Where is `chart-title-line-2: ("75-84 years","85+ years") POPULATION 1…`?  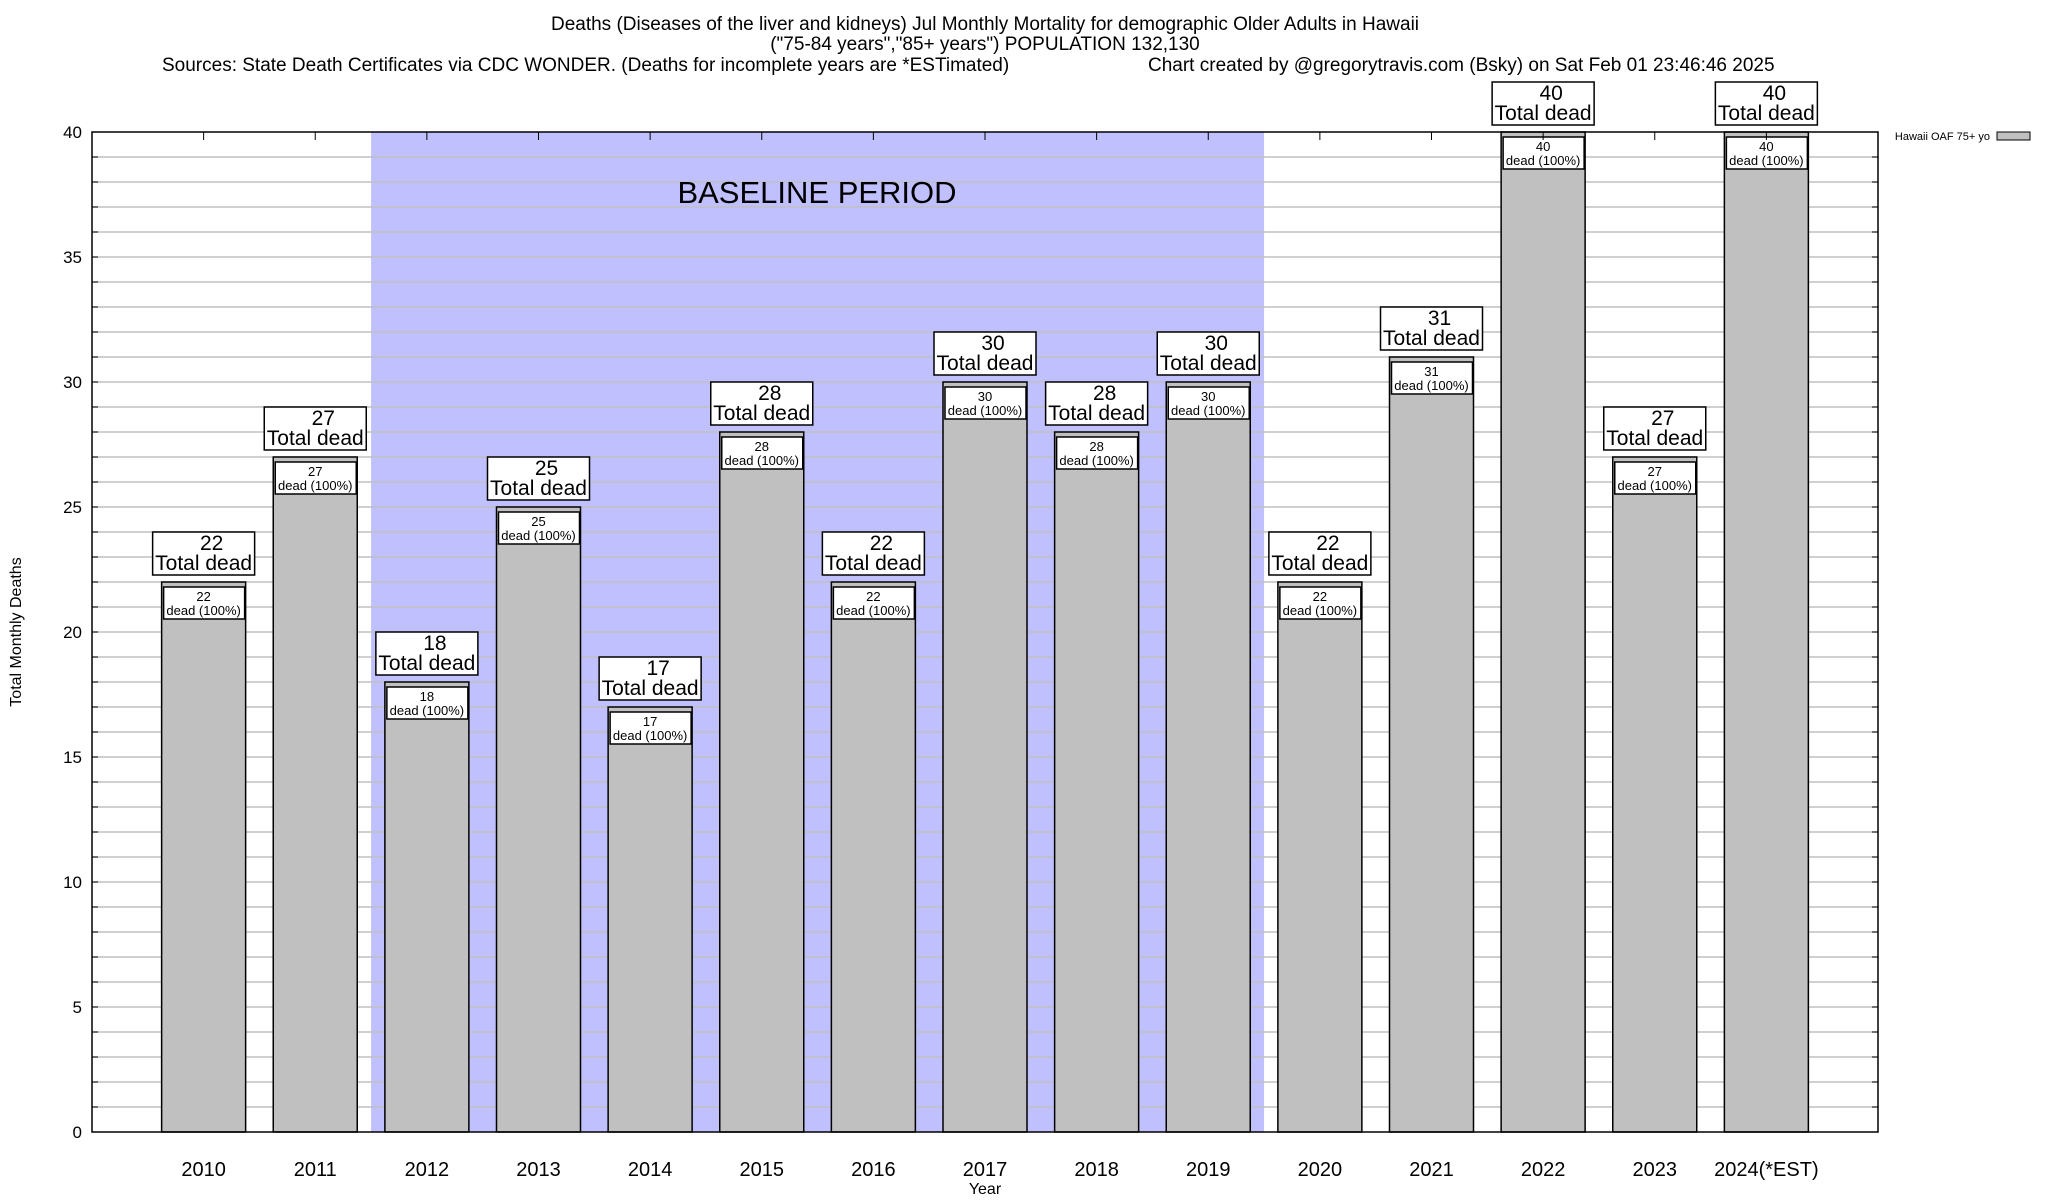 chart-title-line-2: ("75-84 years","85+ years") POPULATION 1… is located at coordinates (985, 44).